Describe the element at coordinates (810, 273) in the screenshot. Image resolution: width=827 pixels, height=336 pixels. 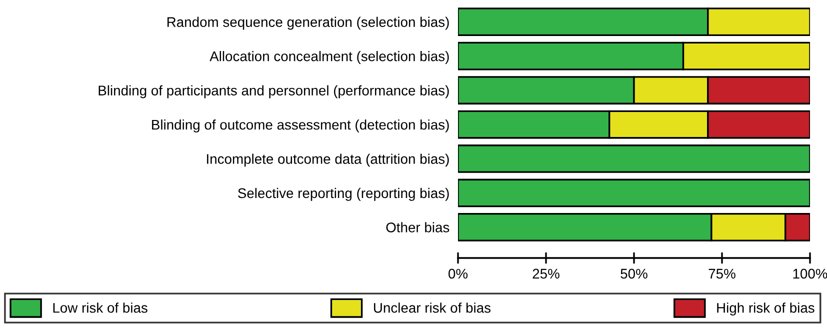
I see `x-tick-label: 100%` at that location.